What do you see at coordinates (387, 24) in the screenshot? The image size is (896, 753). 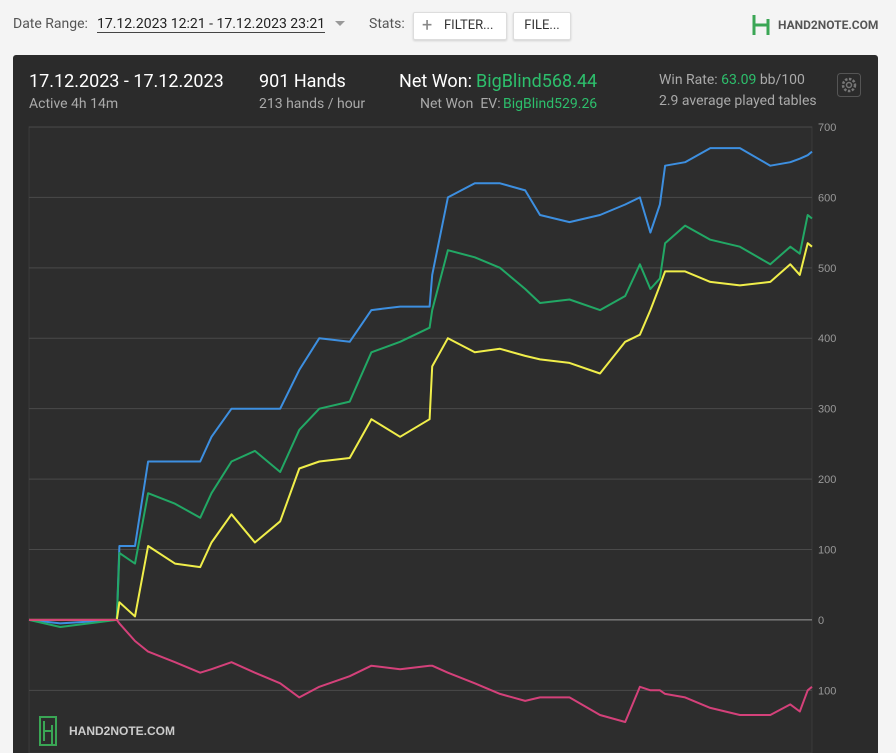 I see `stats-label: Stats:` at bounding box center [387, 24].